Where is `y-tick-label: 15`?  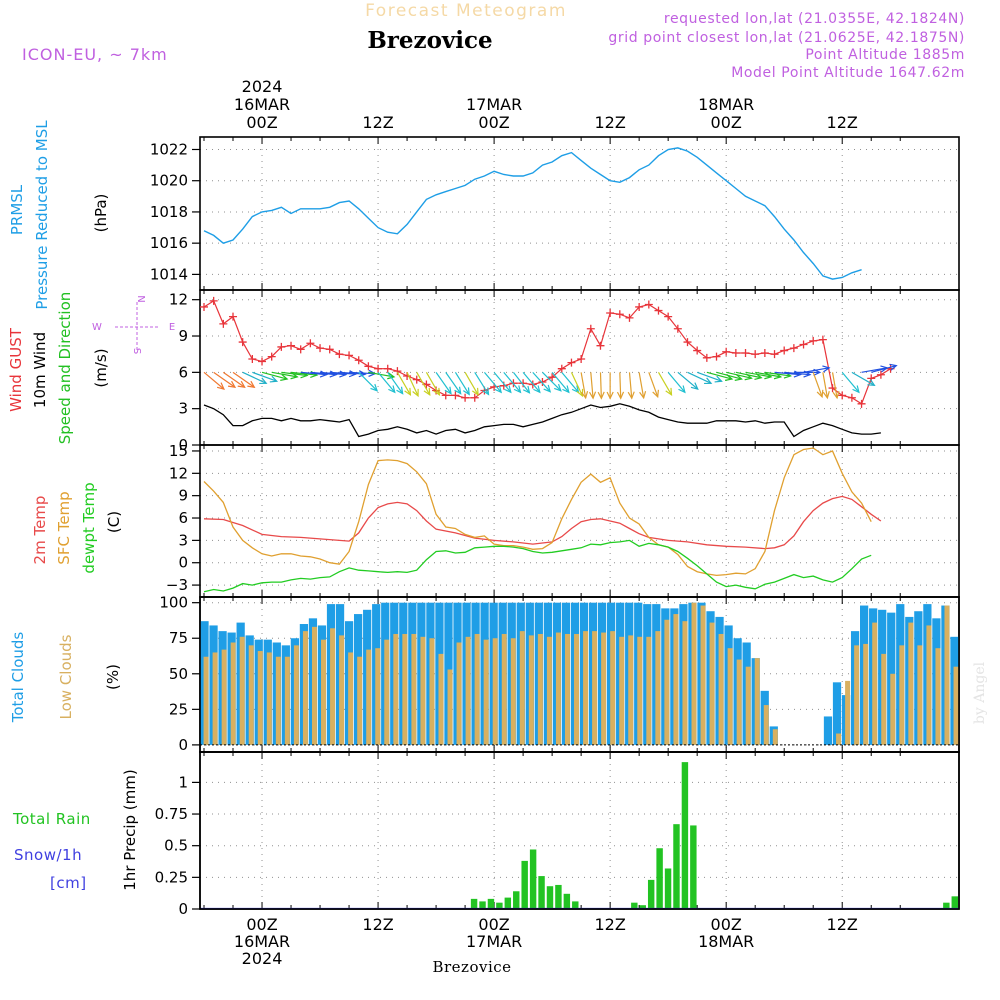
y-tick-label: 15 is located at coordinates (178, 451).